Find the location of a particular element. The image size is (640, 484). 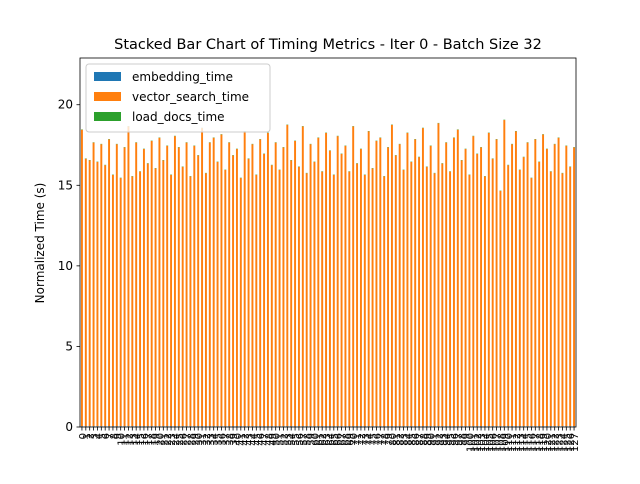

legend-label: load_docs_time is located at coordinates (178, 117).